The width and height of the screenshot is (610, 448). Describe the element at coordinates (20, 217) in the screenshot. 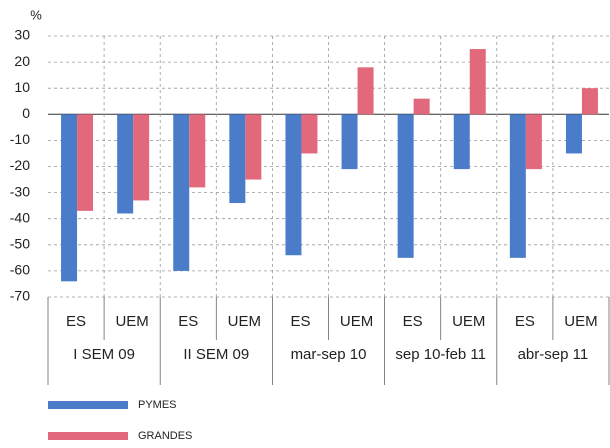

I see `y-tick-label: -40` at that location.